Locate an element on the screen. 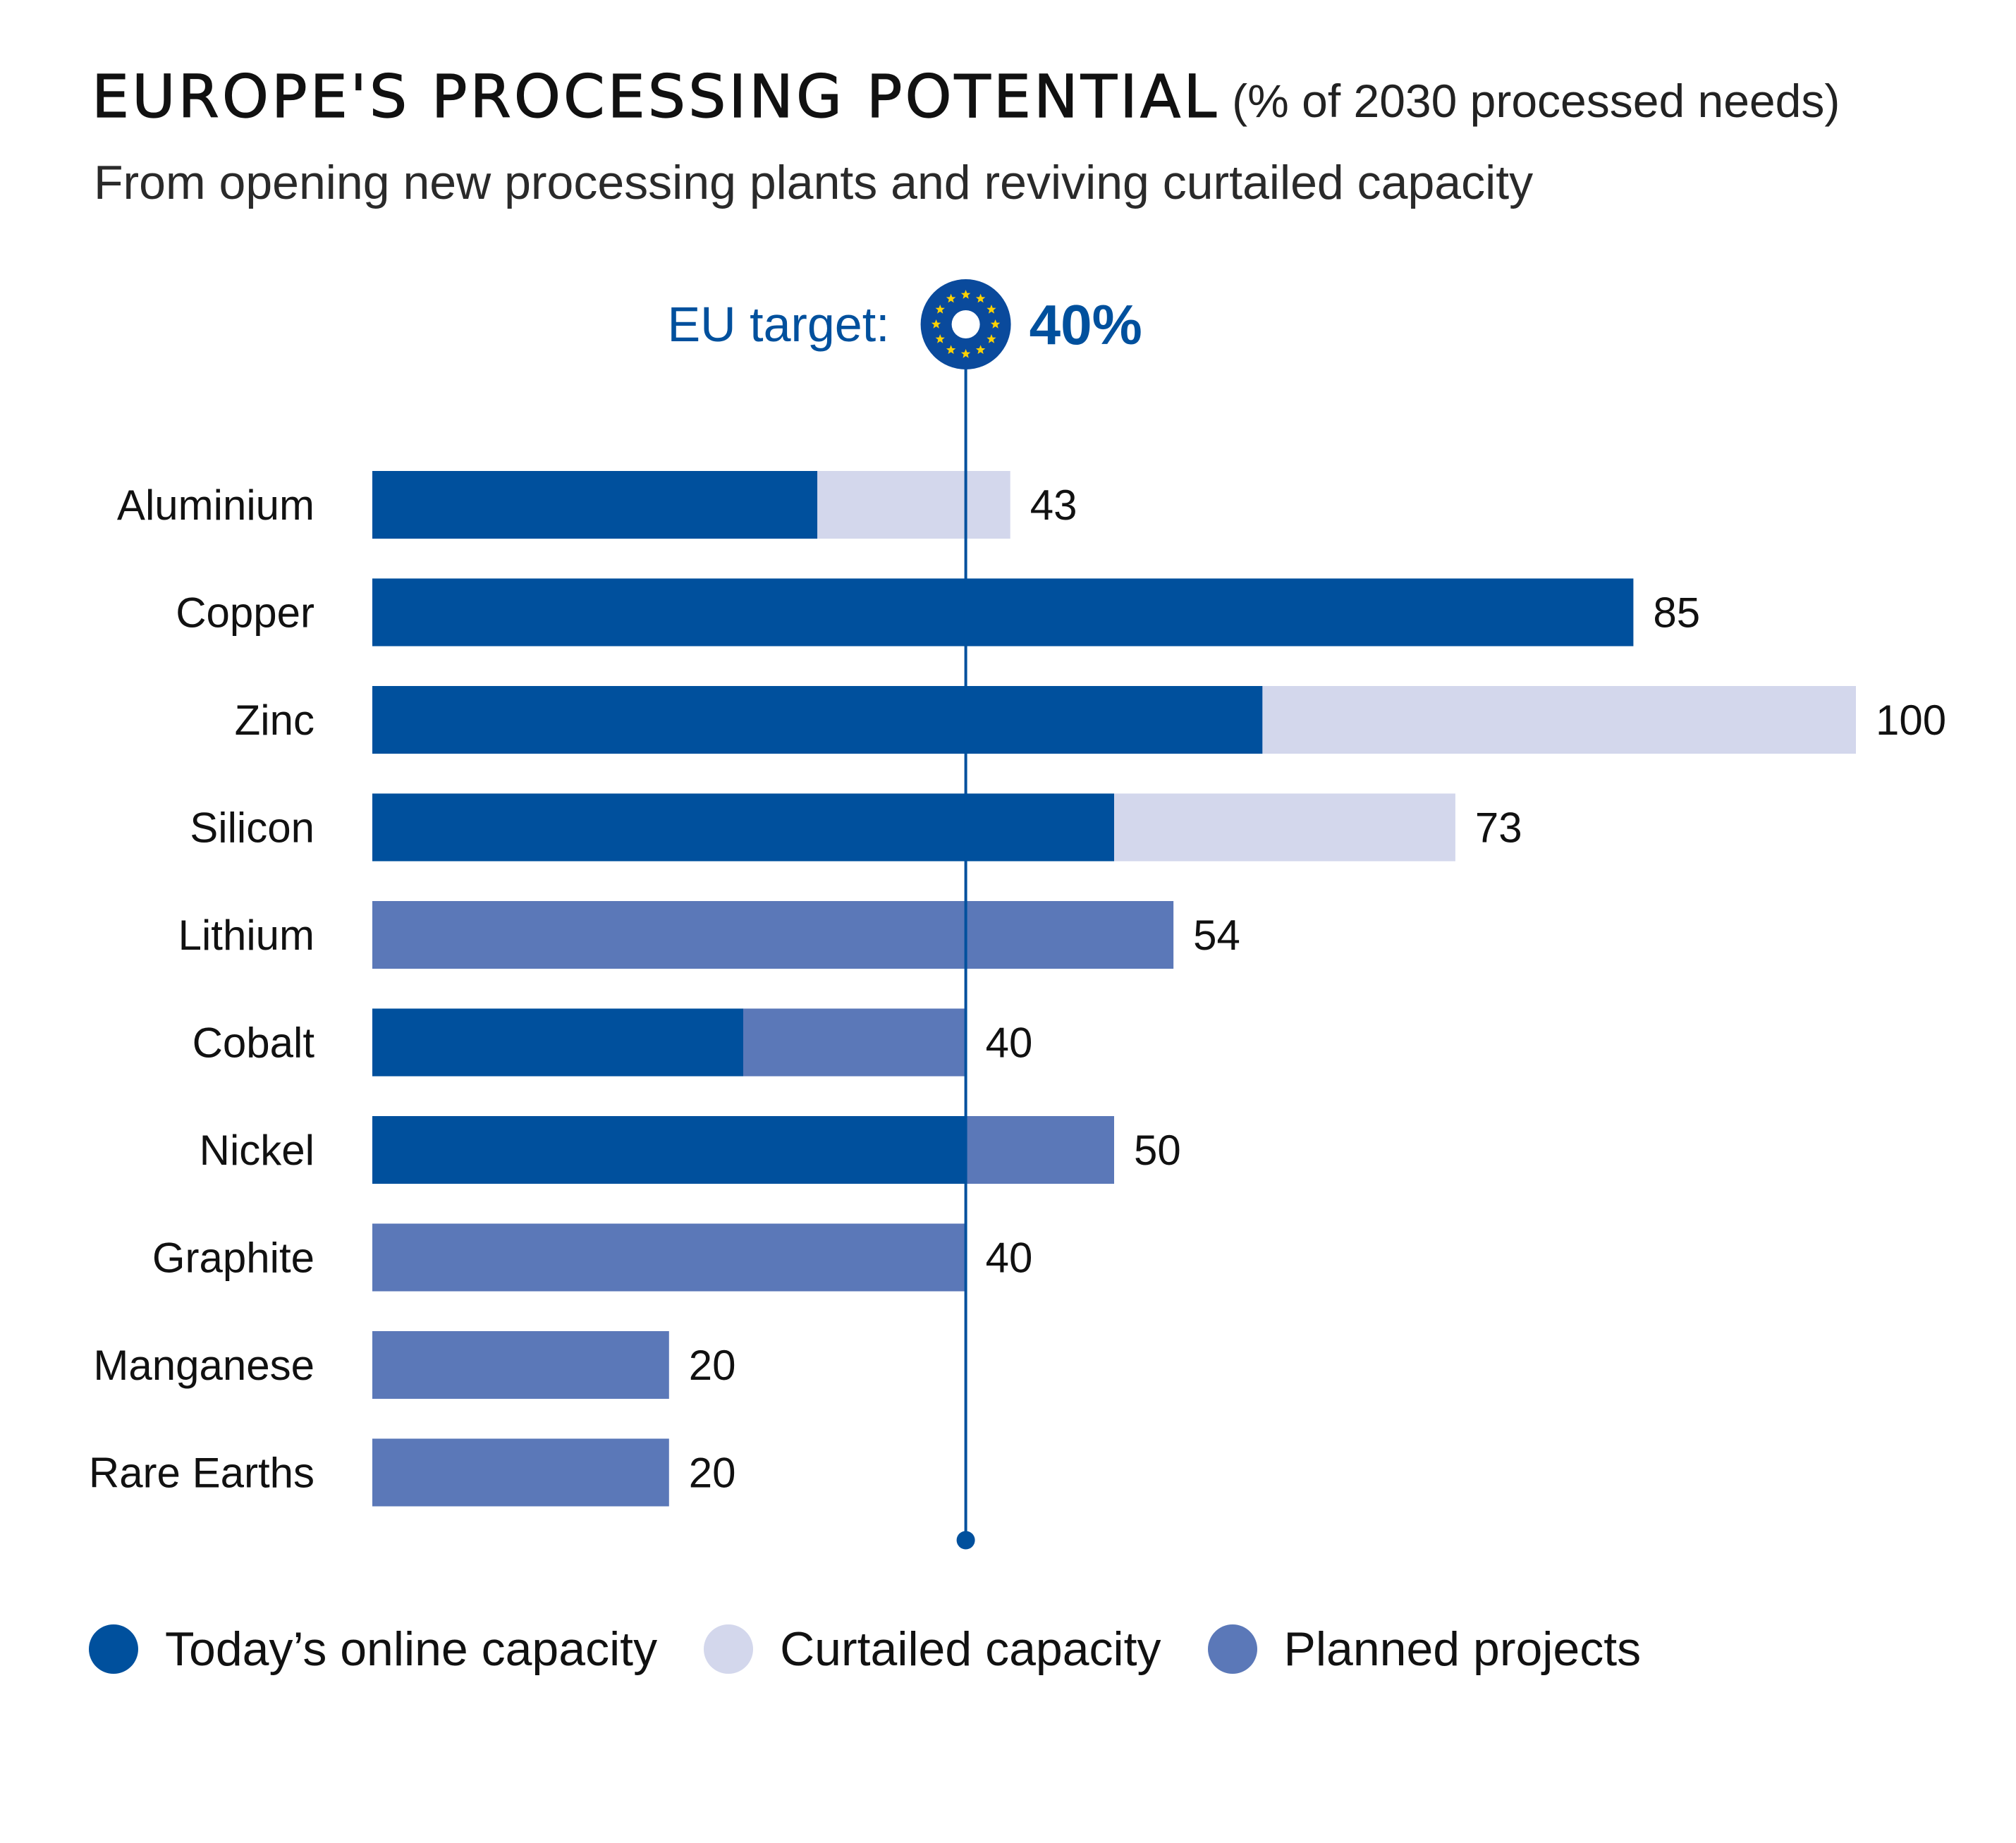 The height and width of the screenshot is (1843, 2016). category-label: Graphite is located at coordinates (233, 1258).